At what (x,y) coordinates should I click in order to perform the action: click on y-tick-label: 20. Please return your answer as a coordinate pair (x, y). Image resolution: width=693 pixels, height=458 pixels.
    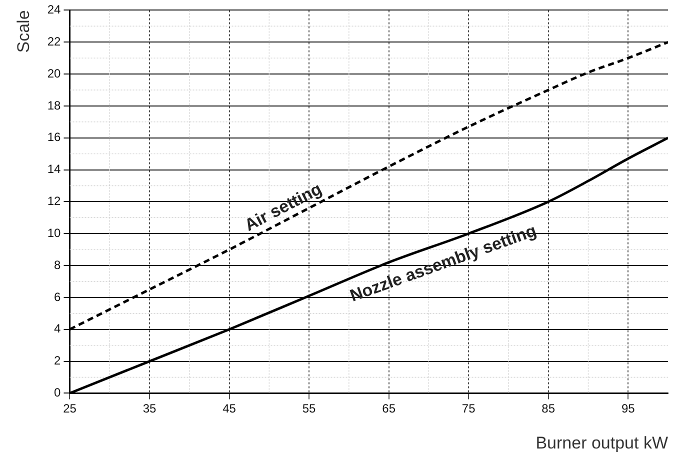
    Looking at the image, I should click on (54, 73).